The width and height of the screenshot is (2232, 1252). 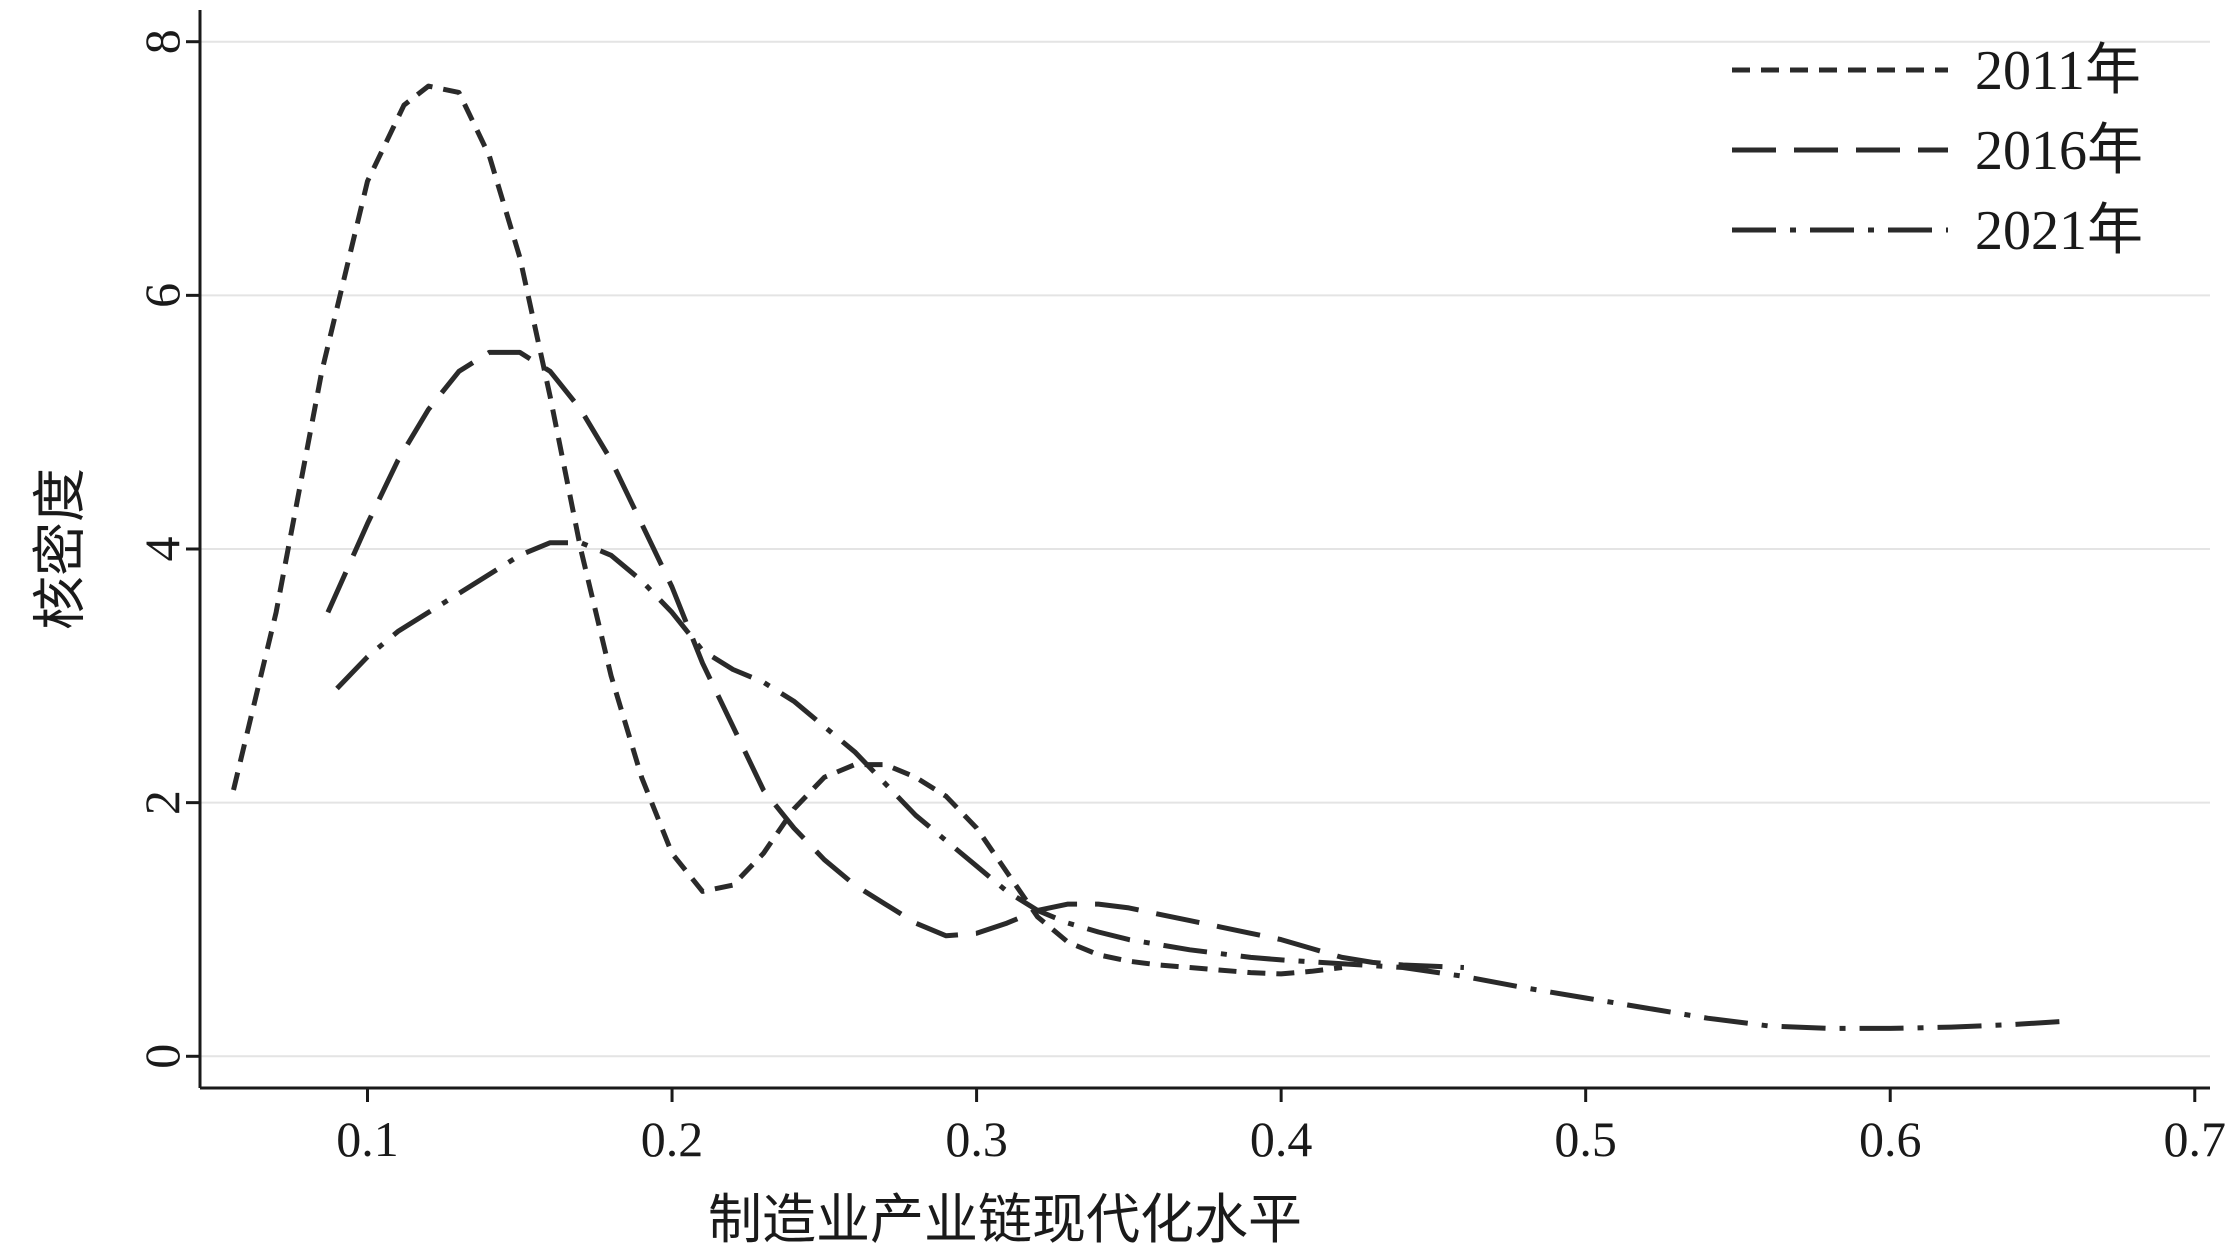 What do you see at coordinates (162, 802) in the screenshot?
I see `y-tick-label-1: 2` at bounding box center [162, 802].